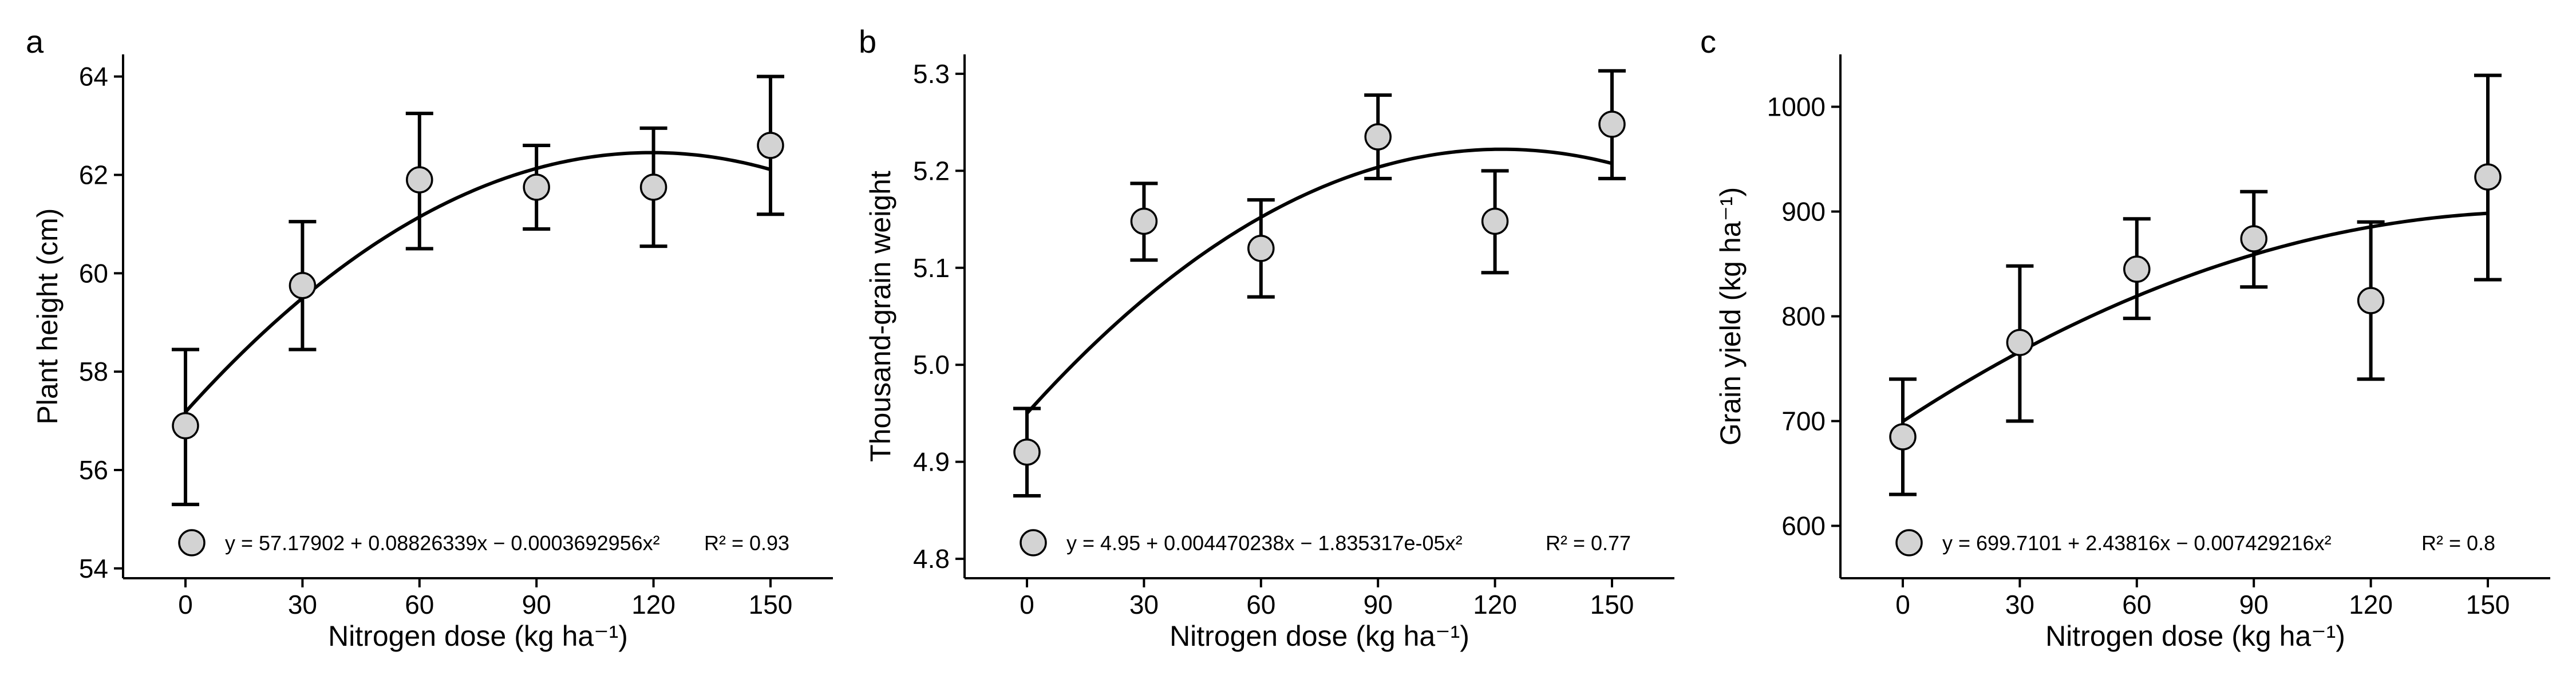 The width and height of the screenshot is (2576, 687). I want to click on y-tick-label: 60, so click(93, 273).